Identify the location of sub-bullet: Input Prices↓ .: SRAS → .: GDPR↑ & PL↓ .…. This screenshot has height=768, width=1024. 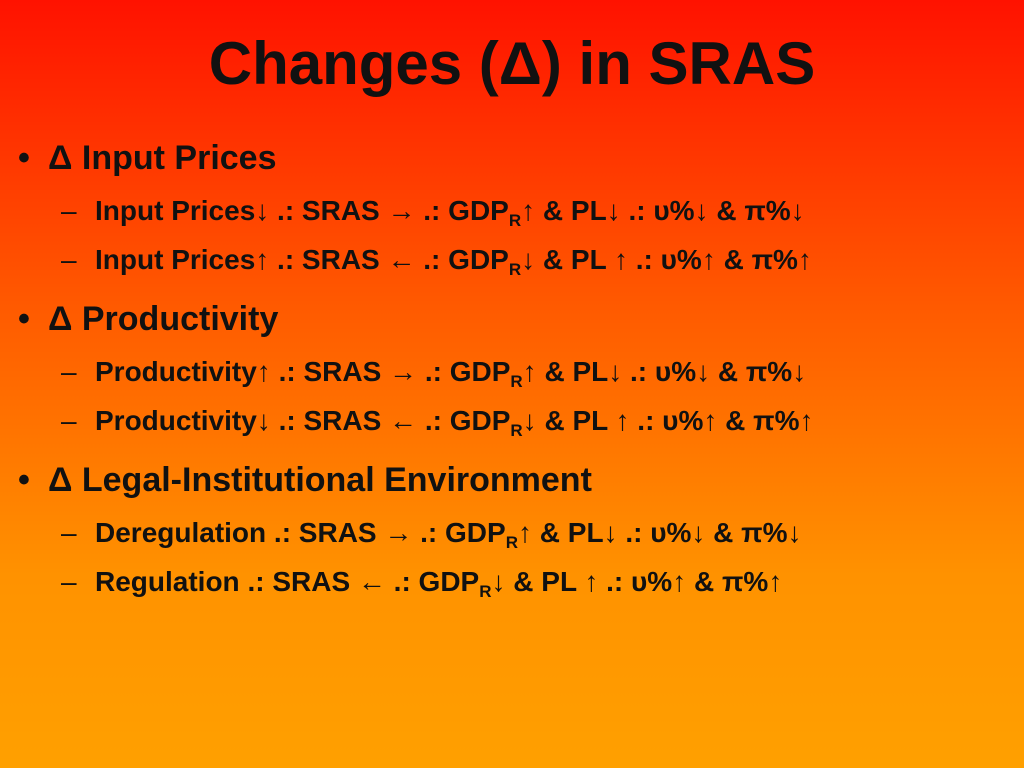
(433, 216).